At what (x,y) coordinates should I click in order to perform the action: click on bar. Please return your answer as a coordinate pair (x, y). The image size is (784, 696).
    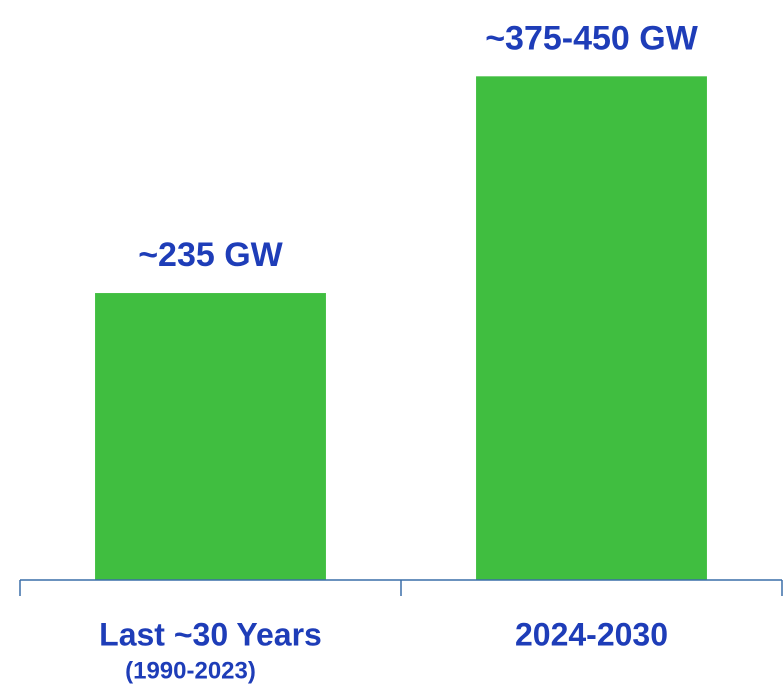
    Looking at the image, I should click on (210, 436).